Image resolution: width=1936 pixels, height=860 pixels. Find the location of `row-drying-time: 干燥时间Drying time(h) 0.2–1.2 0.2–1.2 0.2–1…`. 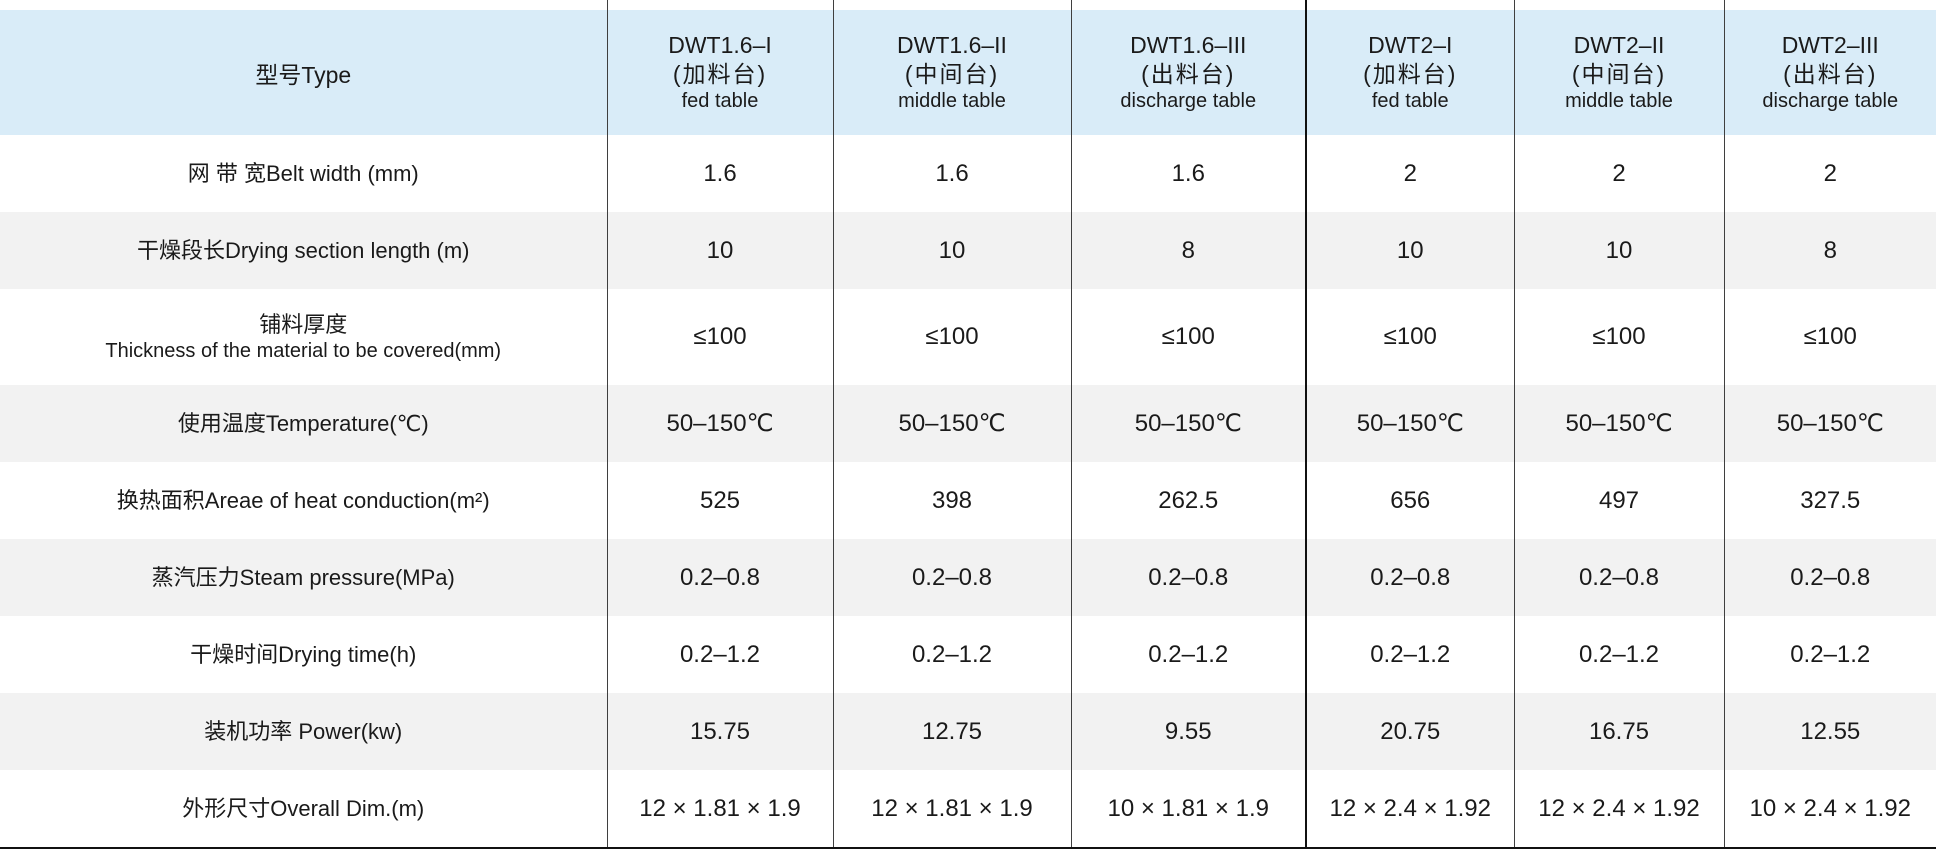

row-drying-time: 干燥时间Drying time(h) 0.2–1.2 0.2–1.2 0.2–1… is located at coordinates (968, 654).